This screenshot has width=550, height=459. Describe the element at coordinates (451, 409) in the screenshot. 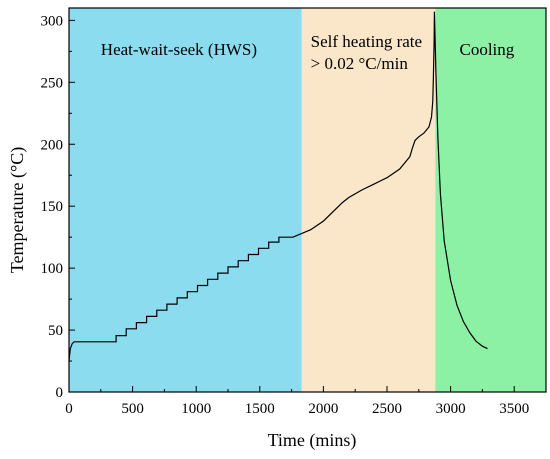

I see `x-tick-label: 3000` at that location.